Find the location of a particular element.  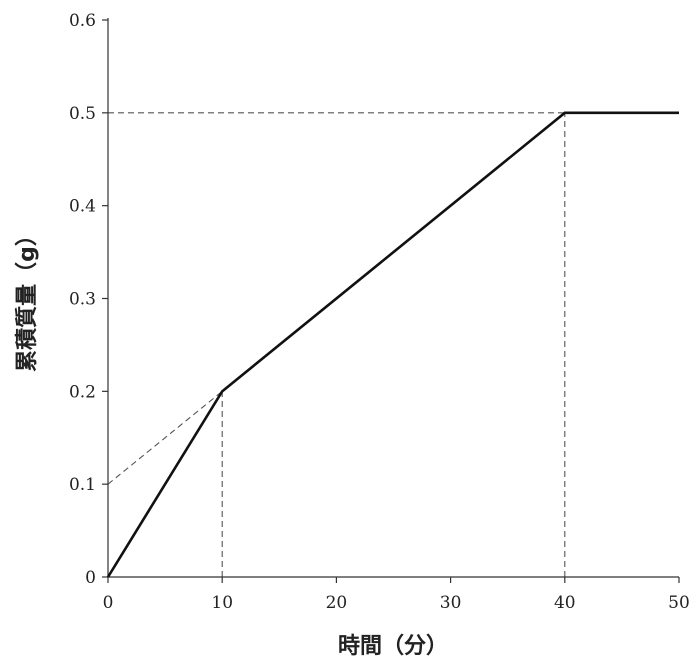

y-tick-label: 0.6 is located at coordinates (82, 21).